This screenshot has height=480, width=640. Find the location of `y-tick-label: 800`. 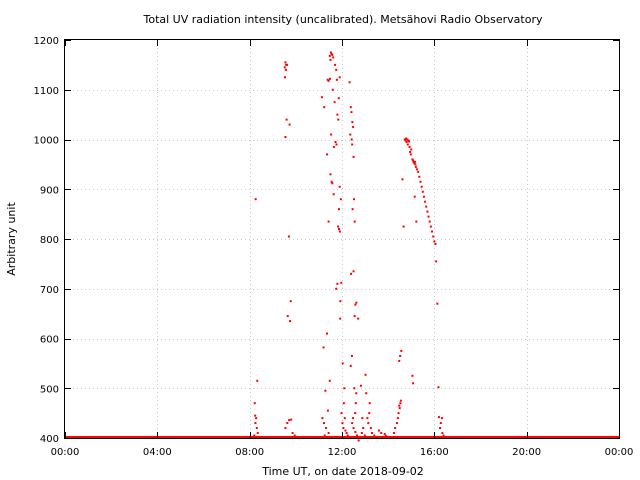

y-tick-label: 800 is located at coordinates (49, 240).